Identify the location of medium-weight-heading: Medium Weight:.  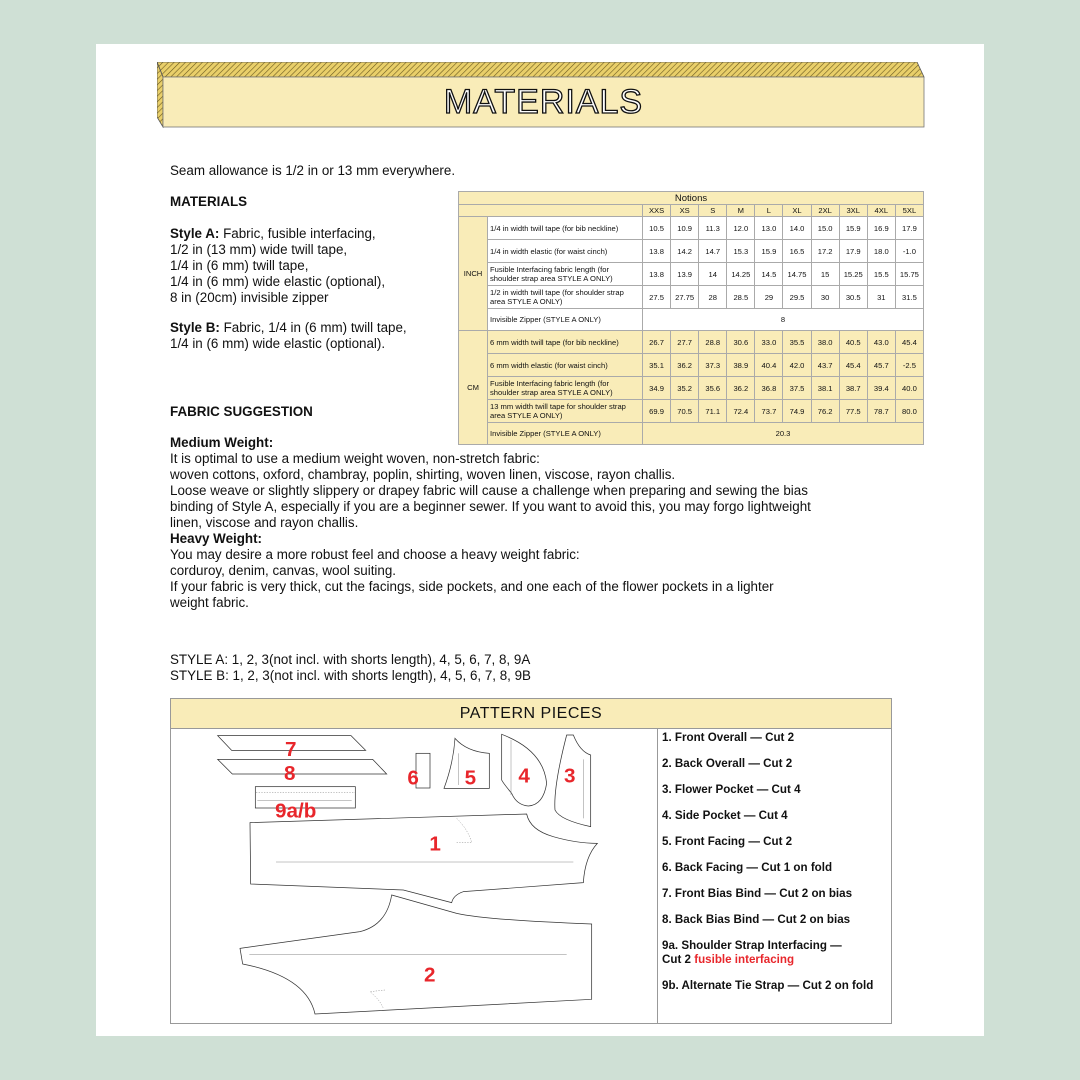
(222, 442).